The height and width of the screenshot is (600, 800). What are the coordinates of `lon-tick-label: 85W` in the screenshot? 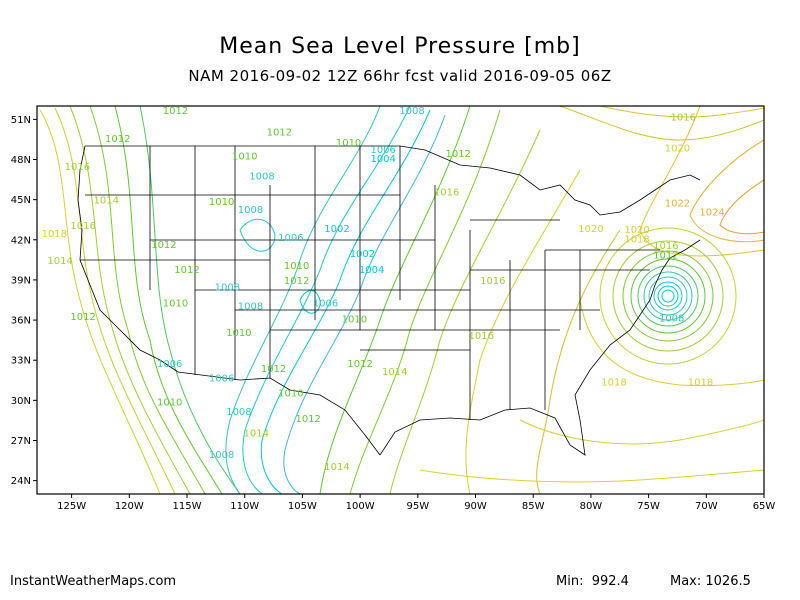 It's located at (533, 506).